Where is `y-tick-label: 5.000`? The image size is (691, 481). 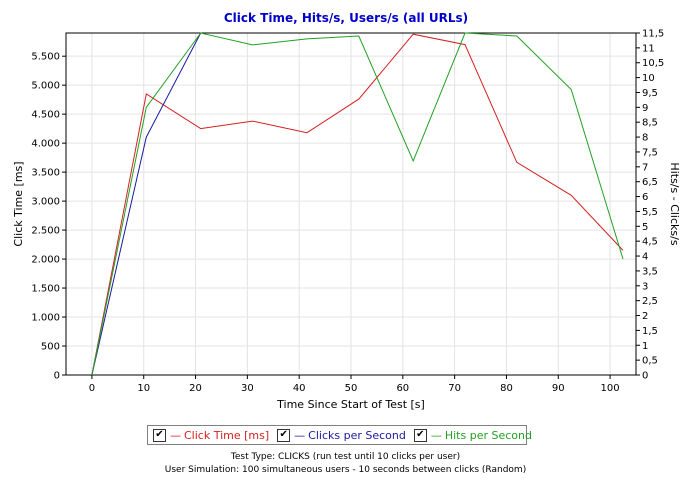 y-tick-label: 5.000 is located at coordinates (45, 86).